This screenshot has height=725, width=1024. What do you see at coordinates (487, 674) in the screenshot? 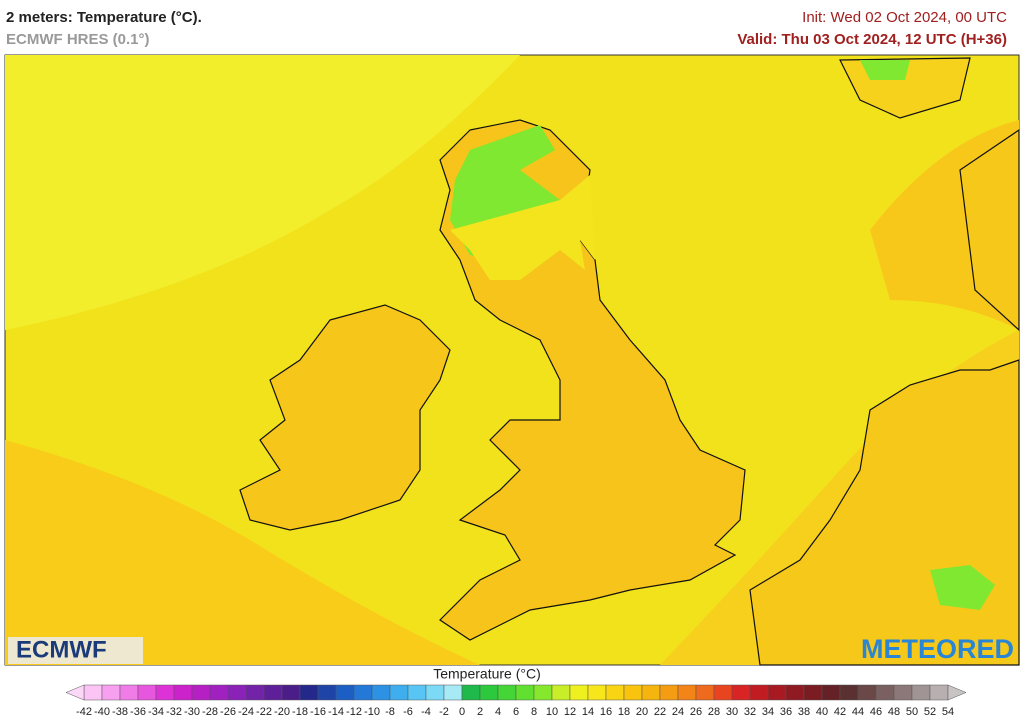
I see `colorbar-label: Temperature (°C)` at bounding box center [487, 674].